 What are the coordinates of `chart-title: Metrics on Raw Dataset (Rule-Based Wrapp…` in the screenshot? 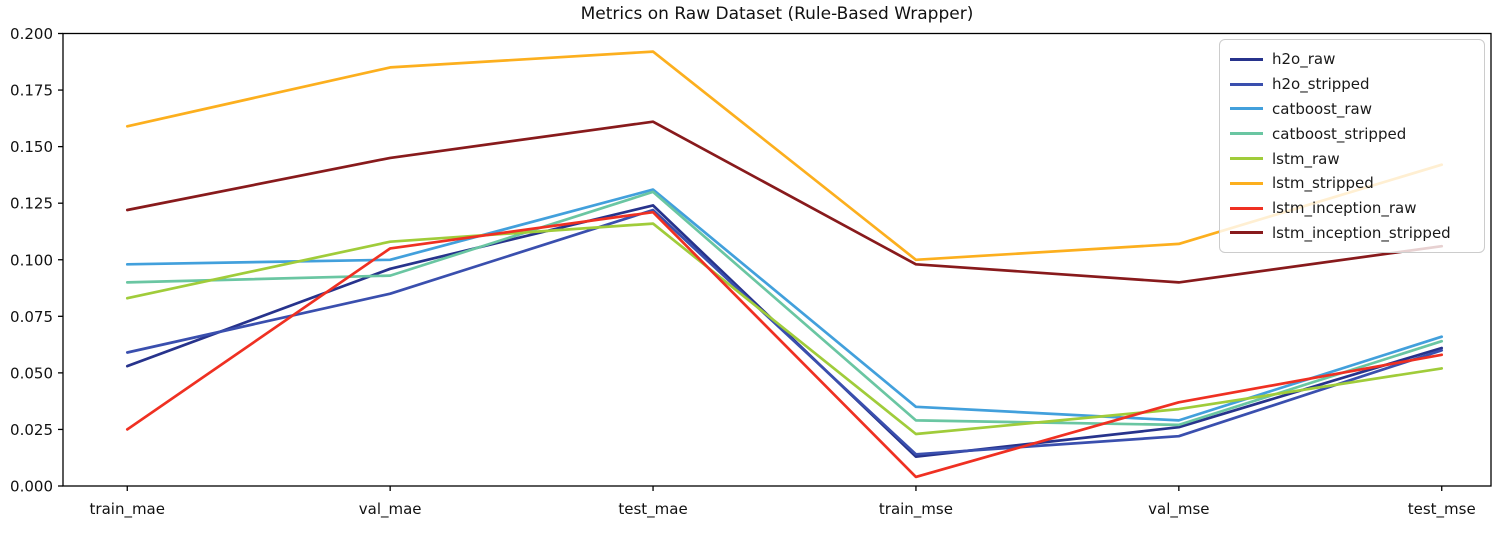 It's located at (777, 14).